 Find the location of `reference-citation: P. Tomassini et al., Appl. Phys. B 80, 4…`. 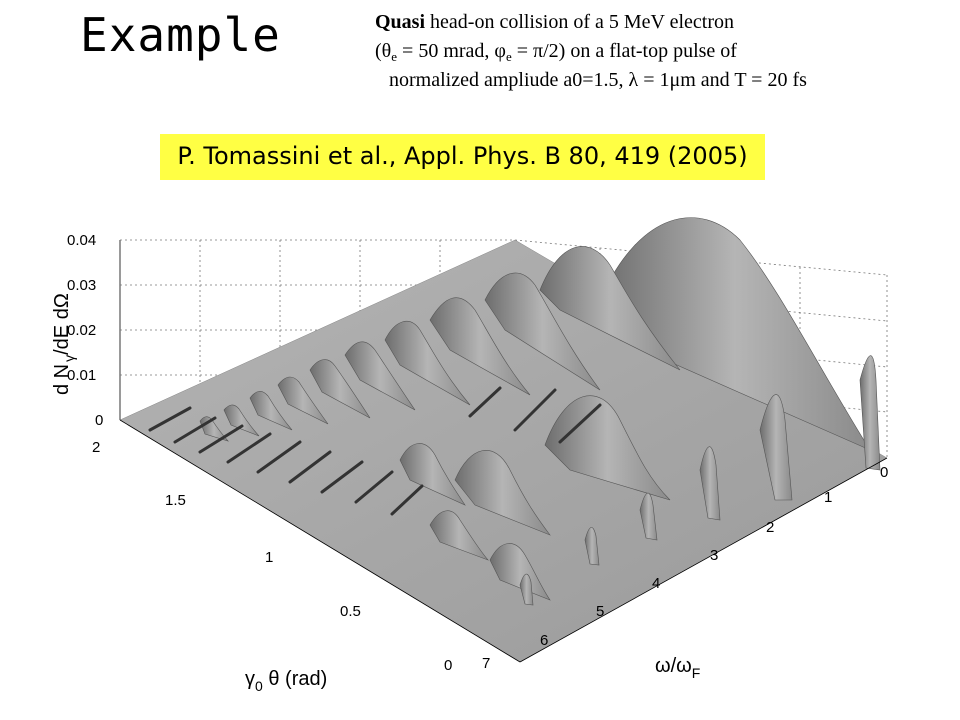

reference-citation: P. Tomassini et al., Appl. Phys. B 80, 4… is located at coordinates (462, 157).